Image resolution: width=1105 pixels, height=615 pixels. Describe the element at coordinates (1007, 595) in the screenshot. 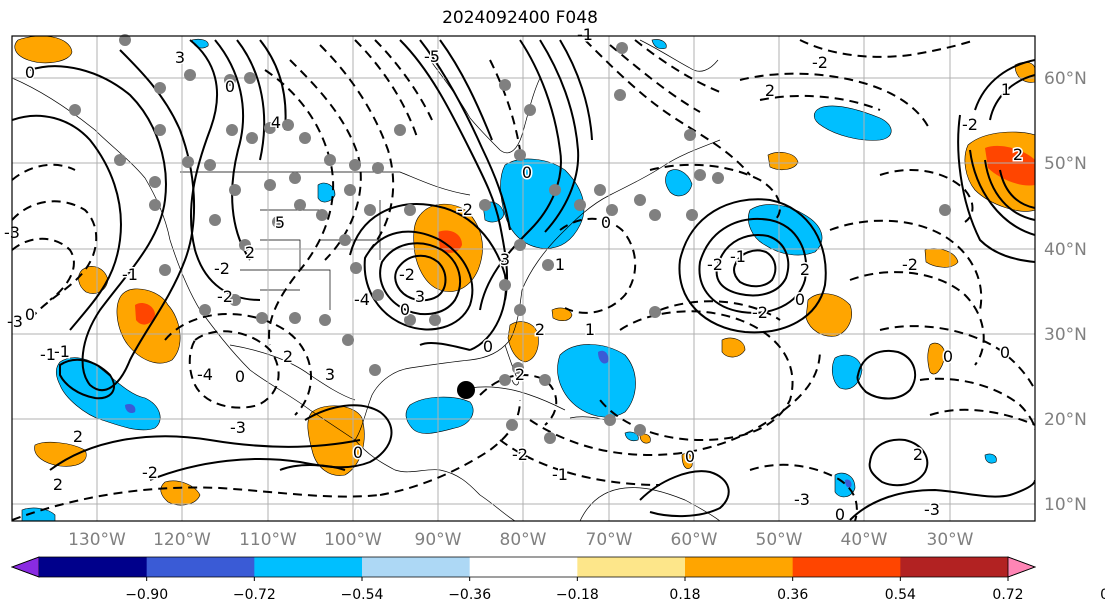

I see `colorbar-tick-label: 0.72` at that location.